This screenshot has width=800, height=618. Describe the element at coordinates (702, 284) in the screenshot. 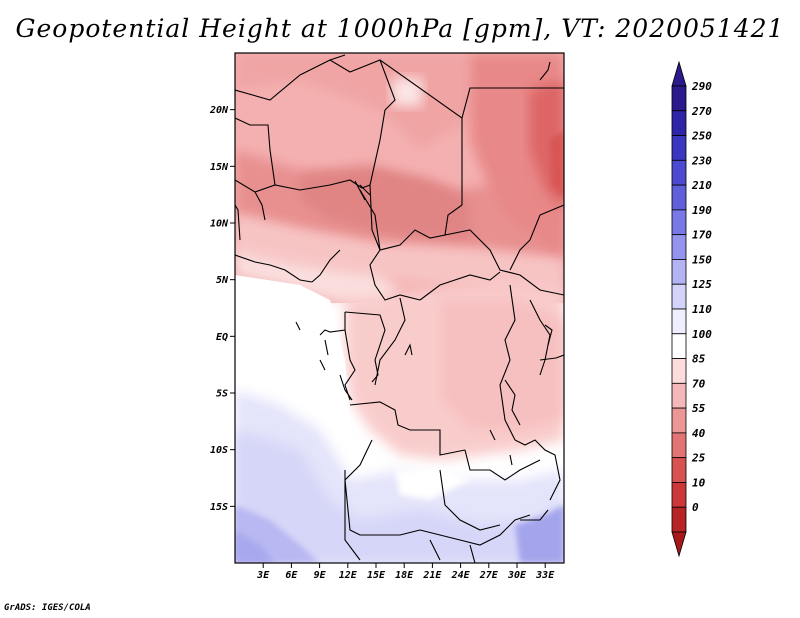

I see `colorbar-label: 125` at that location.